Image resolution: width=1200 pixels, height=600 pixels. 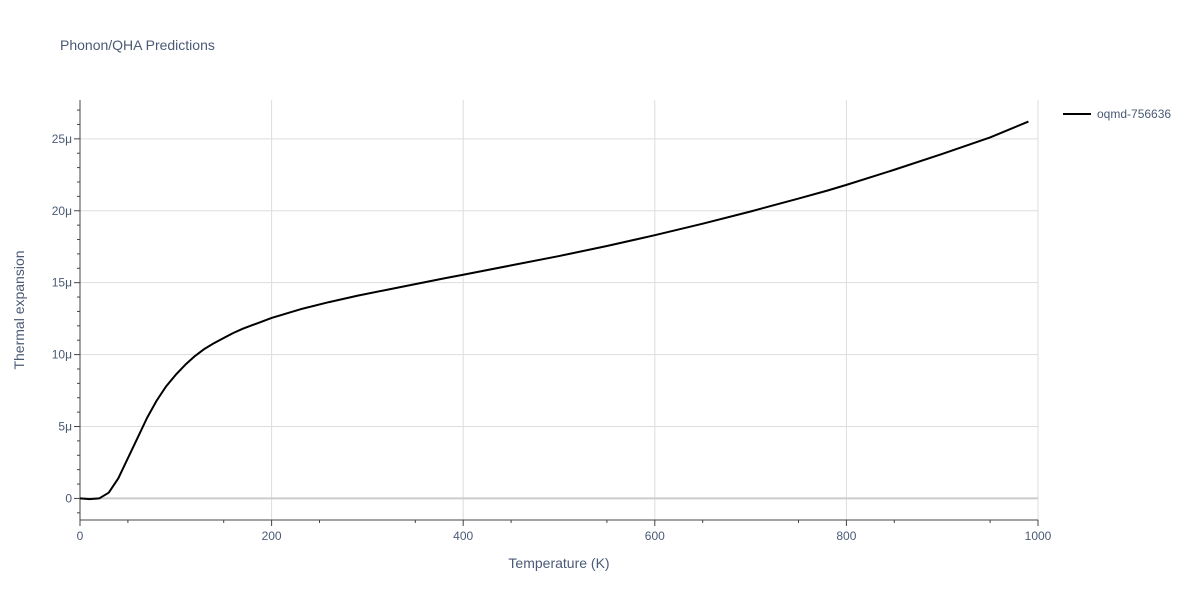 I want to click on legend-label: oqmd-756636, so click(x=1134, y=114).